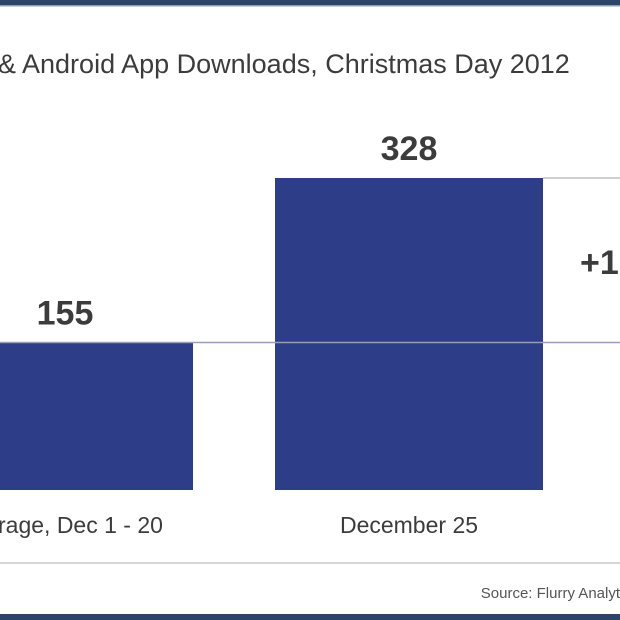 The width and height of the screenshot is (620, 620). Describe the element at coordinates (599, 263) in the screenshot. I see `growth-annotation: +1` at that location.